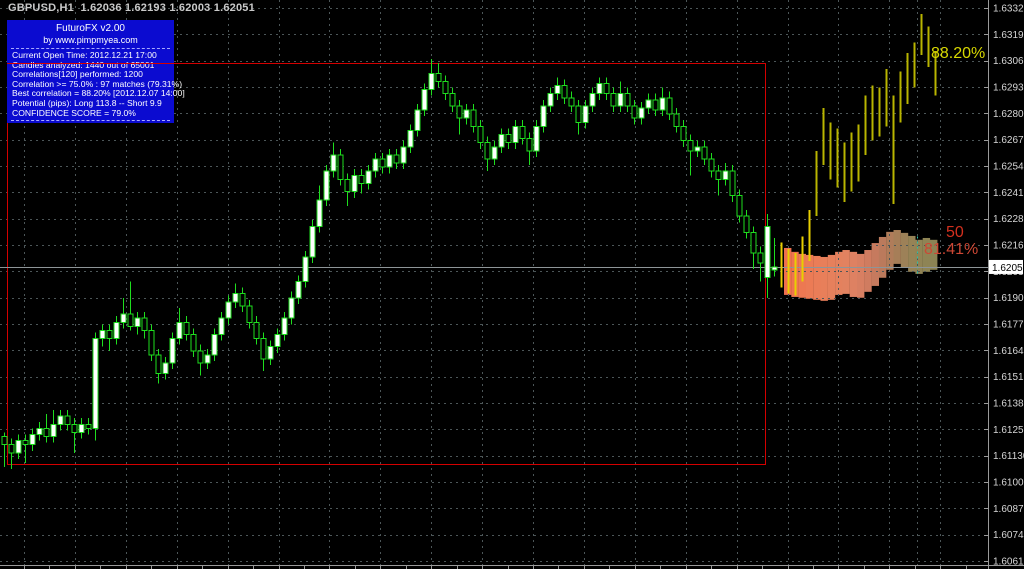 This screenshot has width=1024, height=569. I want to click on price-axis-label: 1.62930, so click(1008, 88).